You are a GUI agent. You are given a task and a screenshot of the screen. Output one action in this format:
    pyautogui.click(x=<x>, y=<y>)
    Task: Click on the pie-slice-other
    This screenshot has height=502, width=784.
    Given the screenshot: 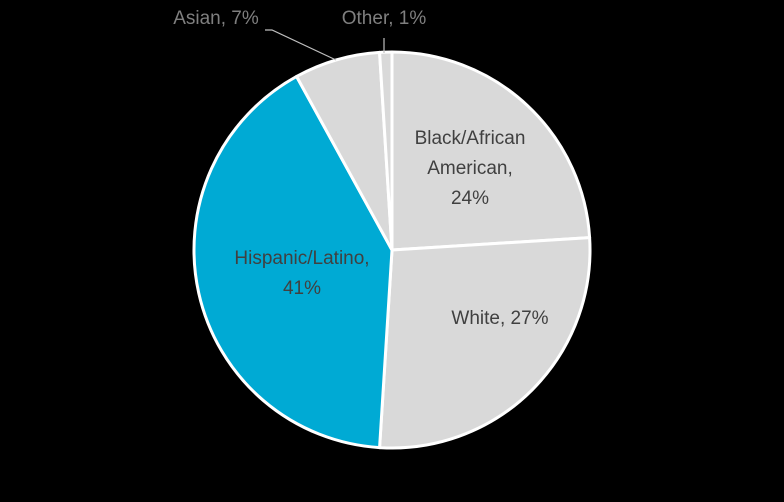 What is the action you would take?
    pyautogui.click(x=386, y=151)
    